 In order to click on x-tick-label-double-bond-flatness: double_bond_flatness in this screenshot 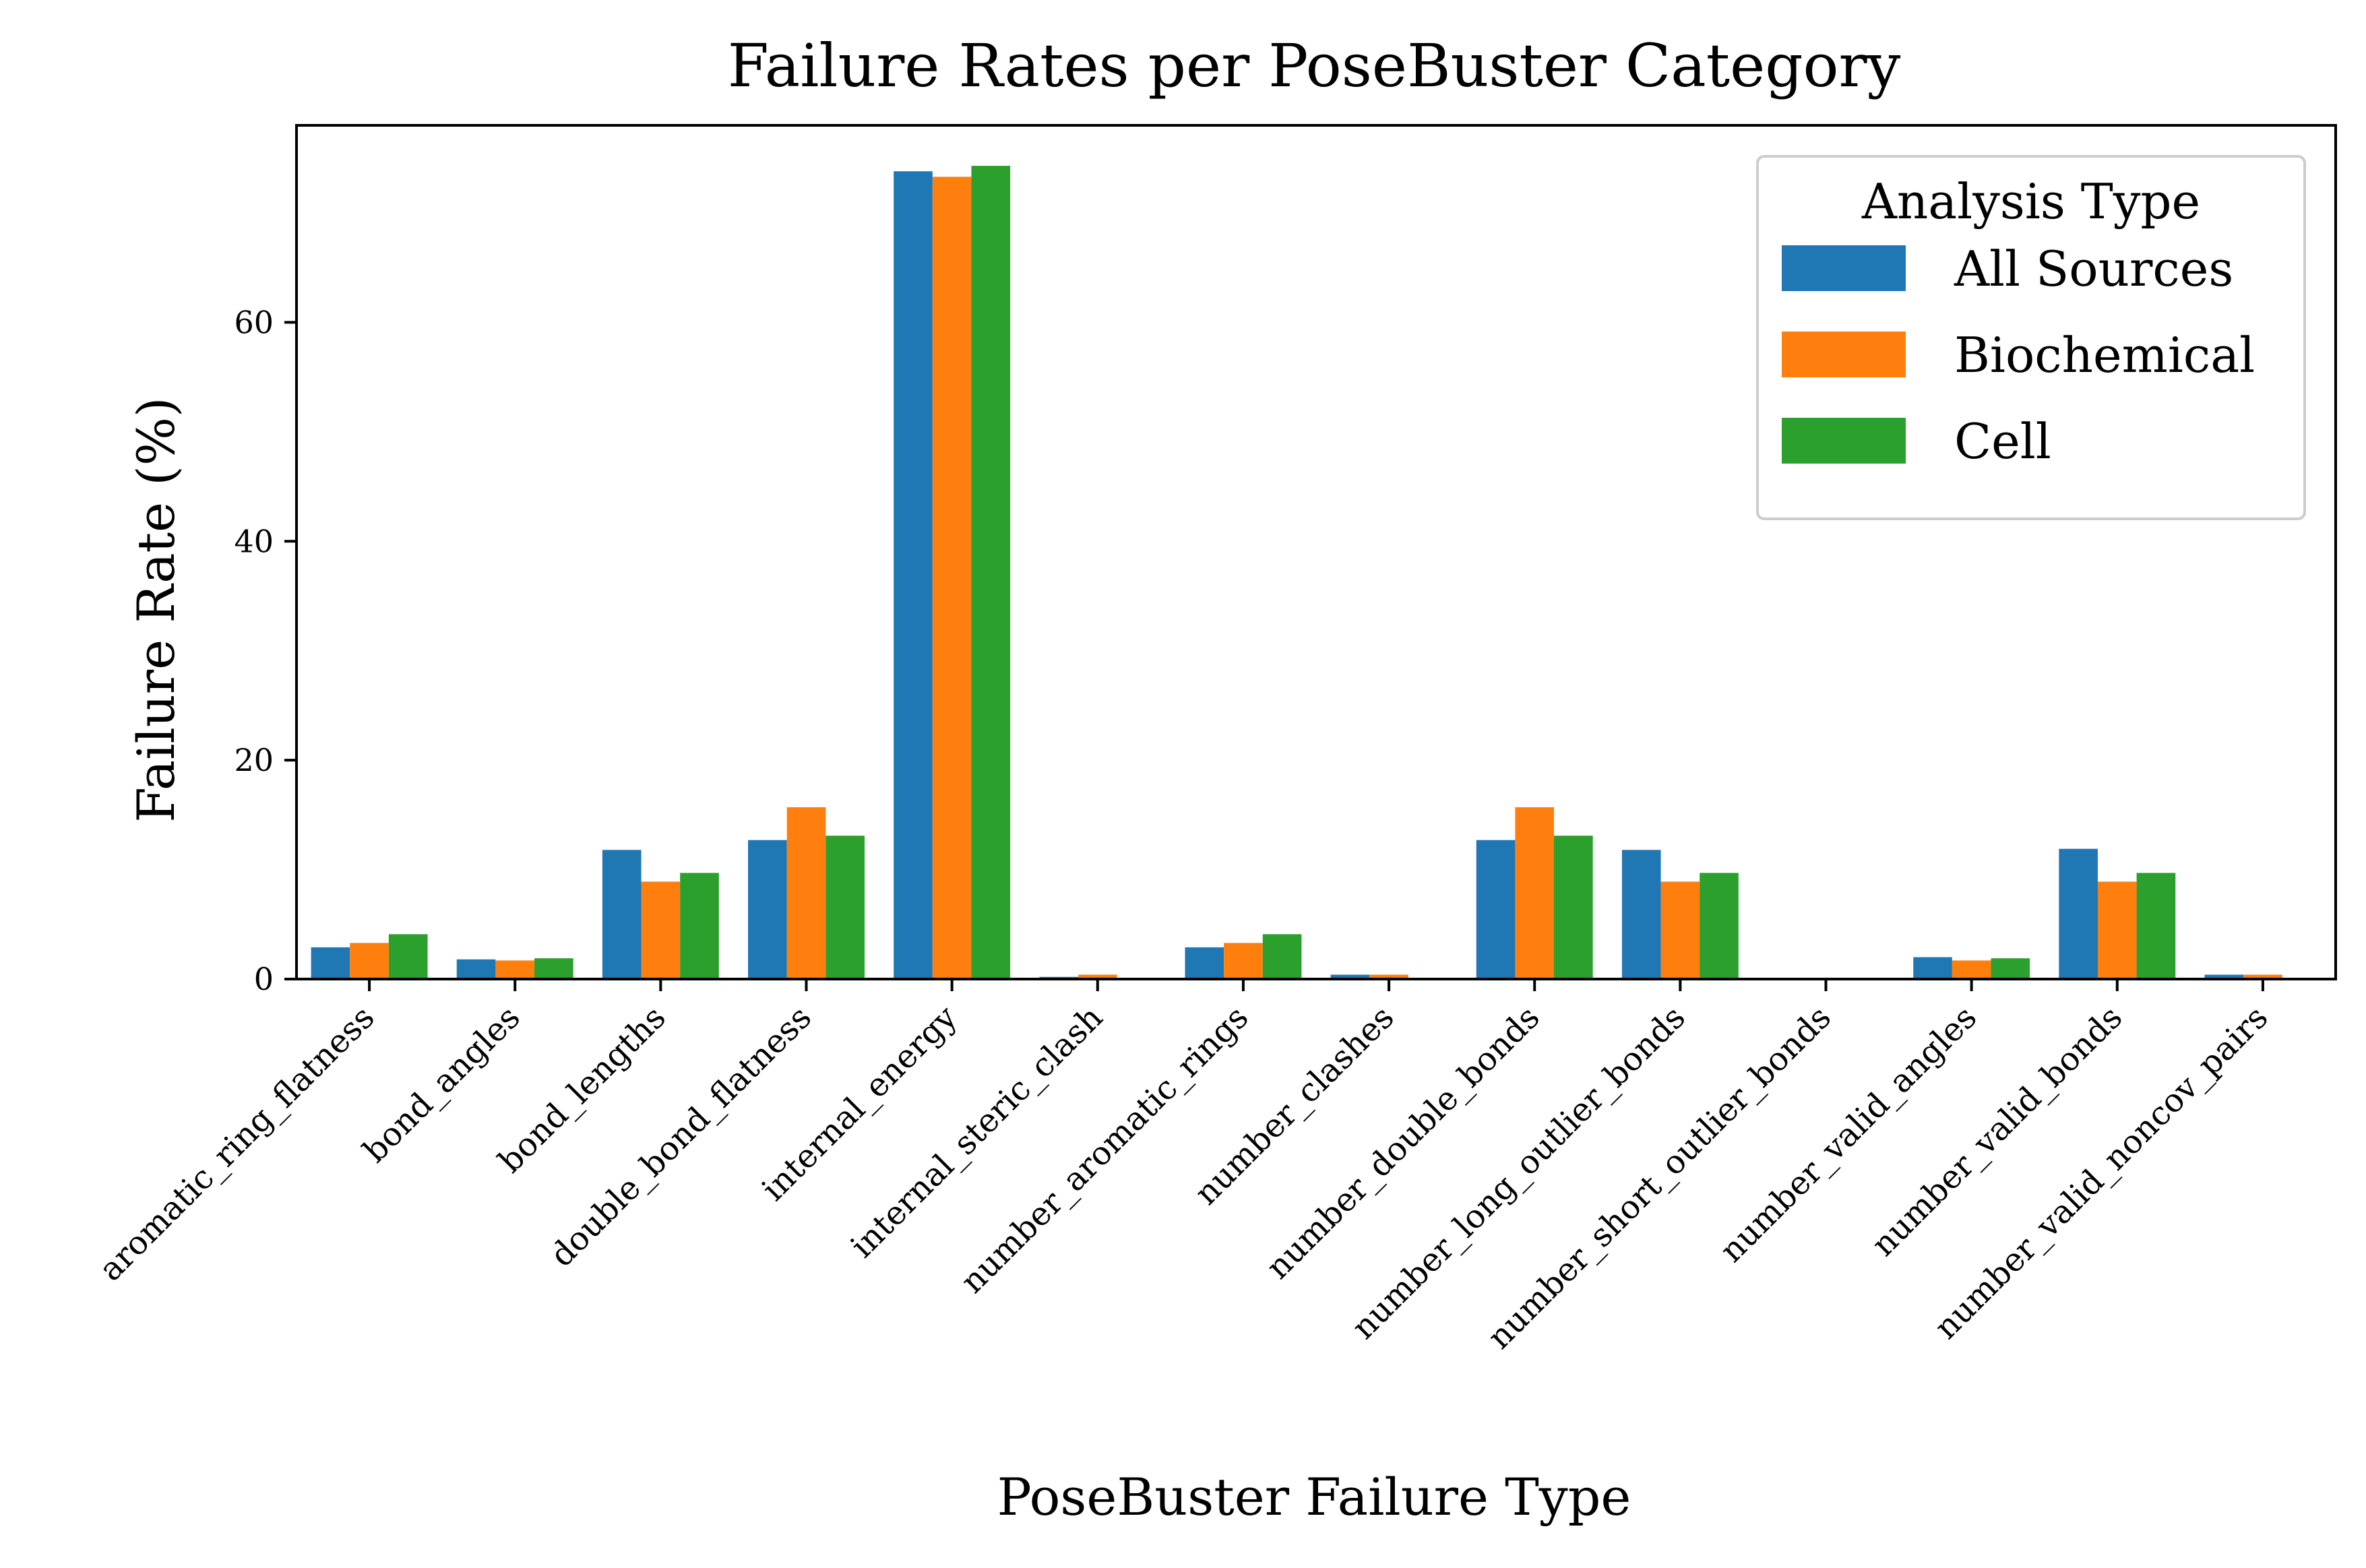, I will do `click(681, 1136)`.